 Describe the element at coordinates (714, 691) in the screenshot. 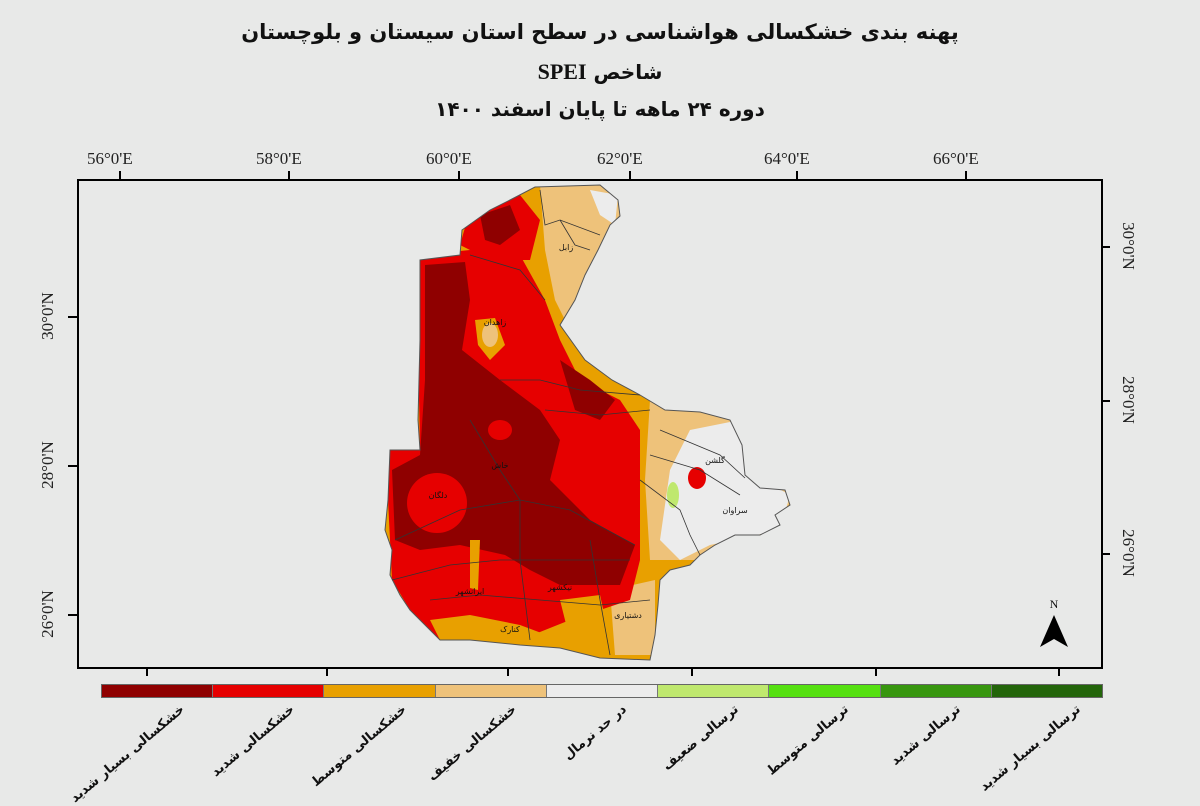

I see `legend-swatch-mild-wet` at that location.